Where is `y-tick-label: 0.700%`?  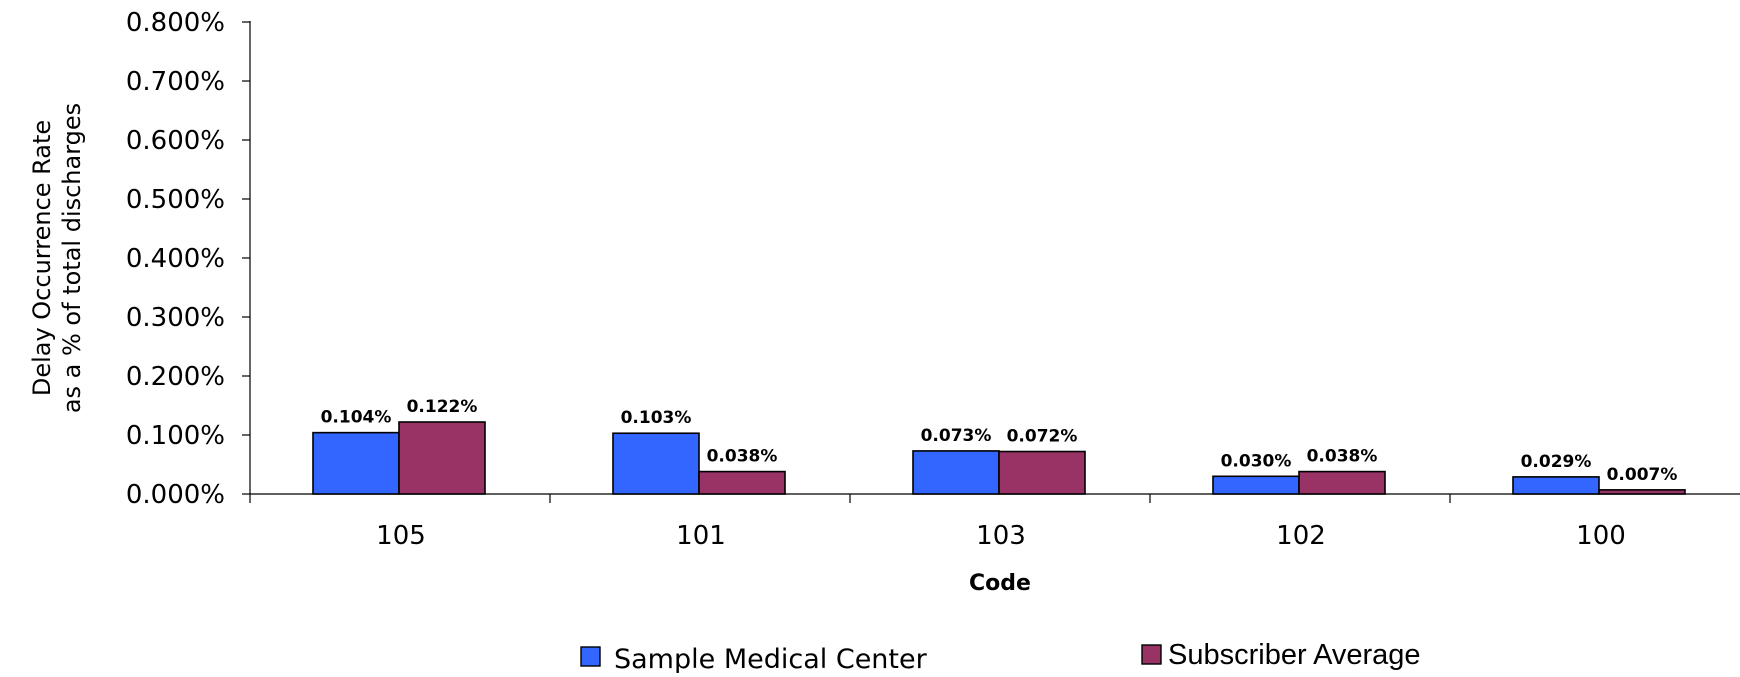 y-tick-label: 0.700% is located at coordinates (175, 82).